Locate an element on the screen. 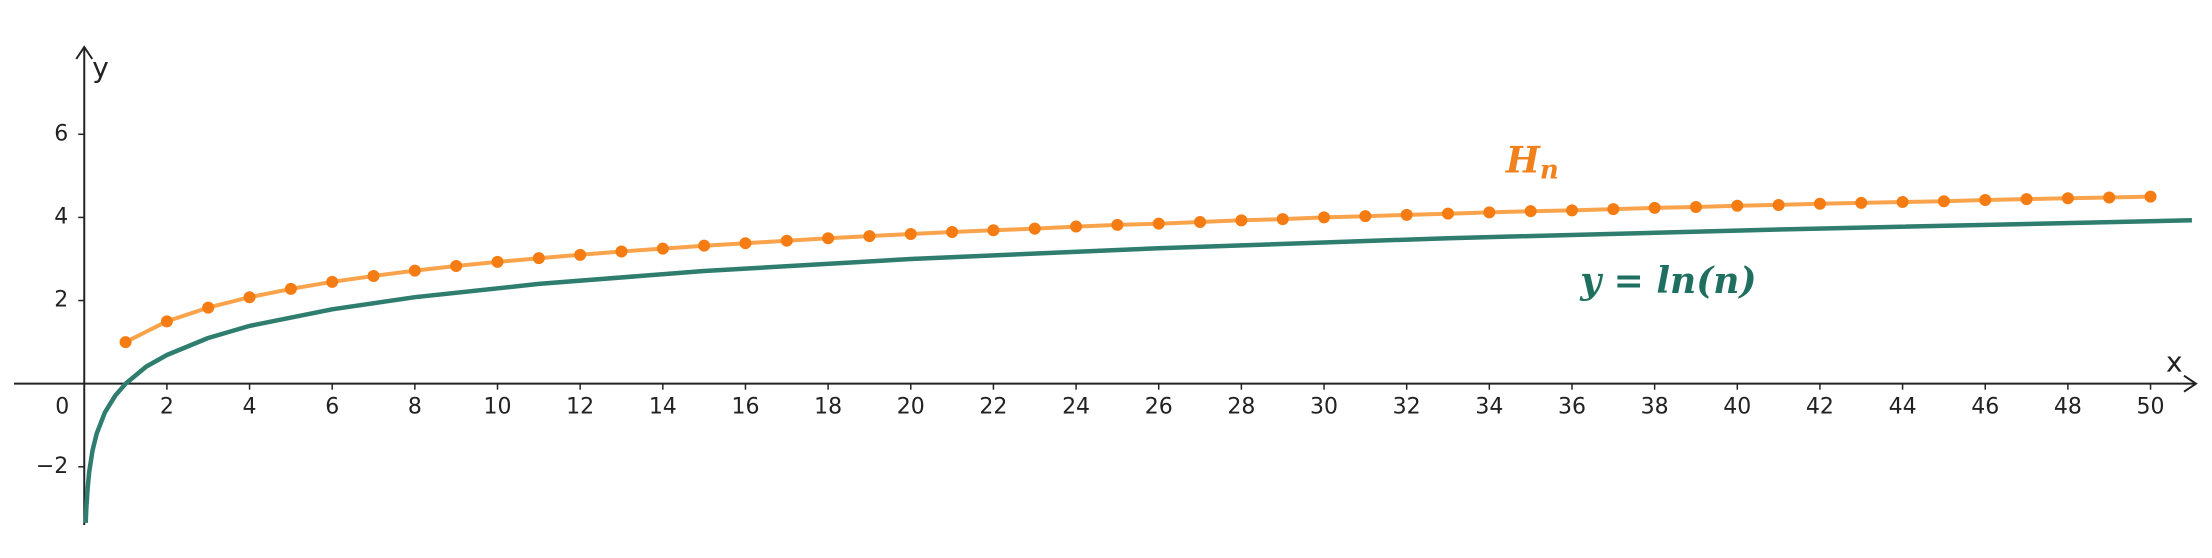 This screenshot has width=2212, height=558. x-tick-label: 24 is located at coordinates (1076, 407).